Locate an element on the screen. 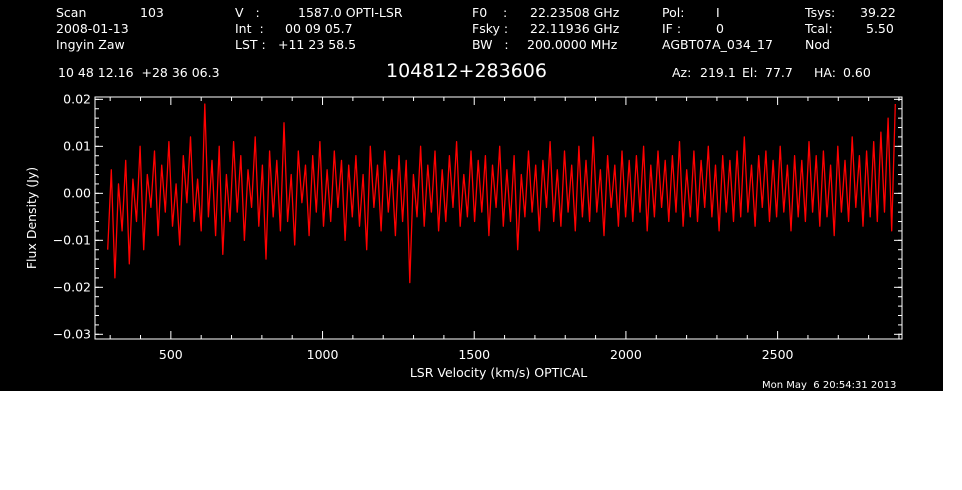  x-tick-label: 500 is located at coordinates (171, 354).